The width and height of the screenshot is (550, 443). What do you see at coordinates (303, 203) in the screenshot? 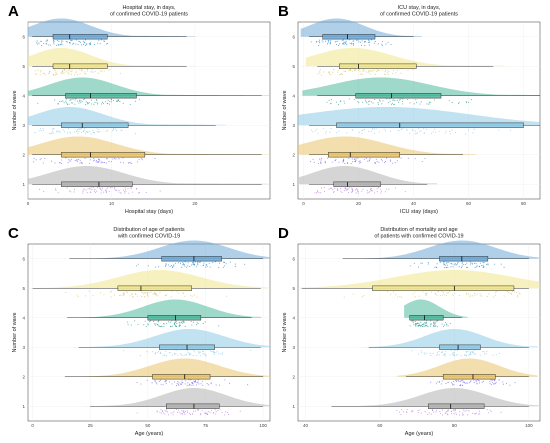
I see `x-tick-label: 0` at bounding box center [303, 203].